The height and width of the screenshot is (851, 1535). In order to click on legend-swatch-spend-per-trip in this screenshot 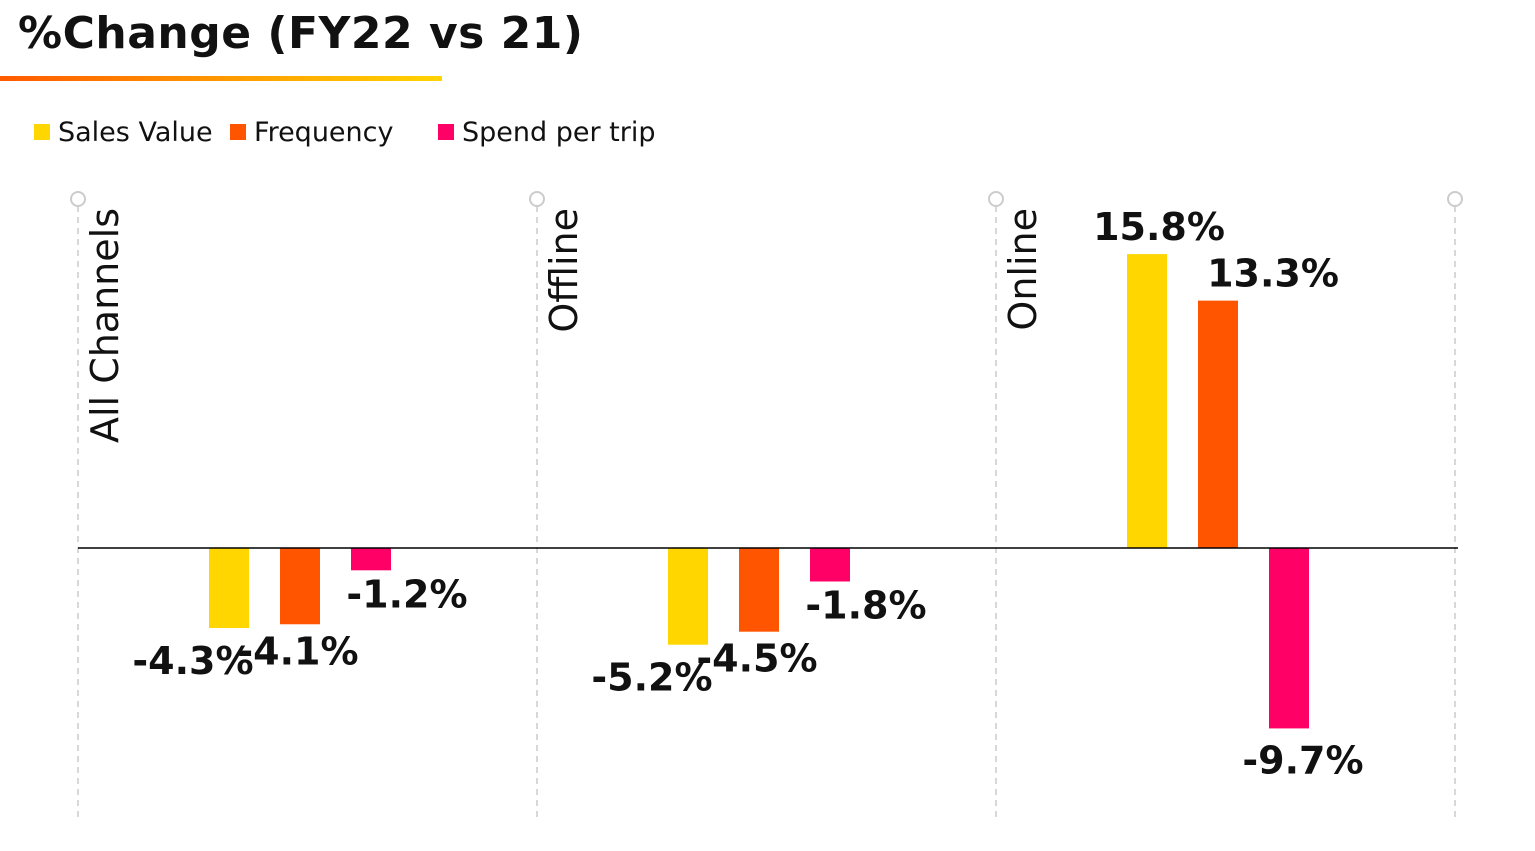, I will do `click(446, 132)`.